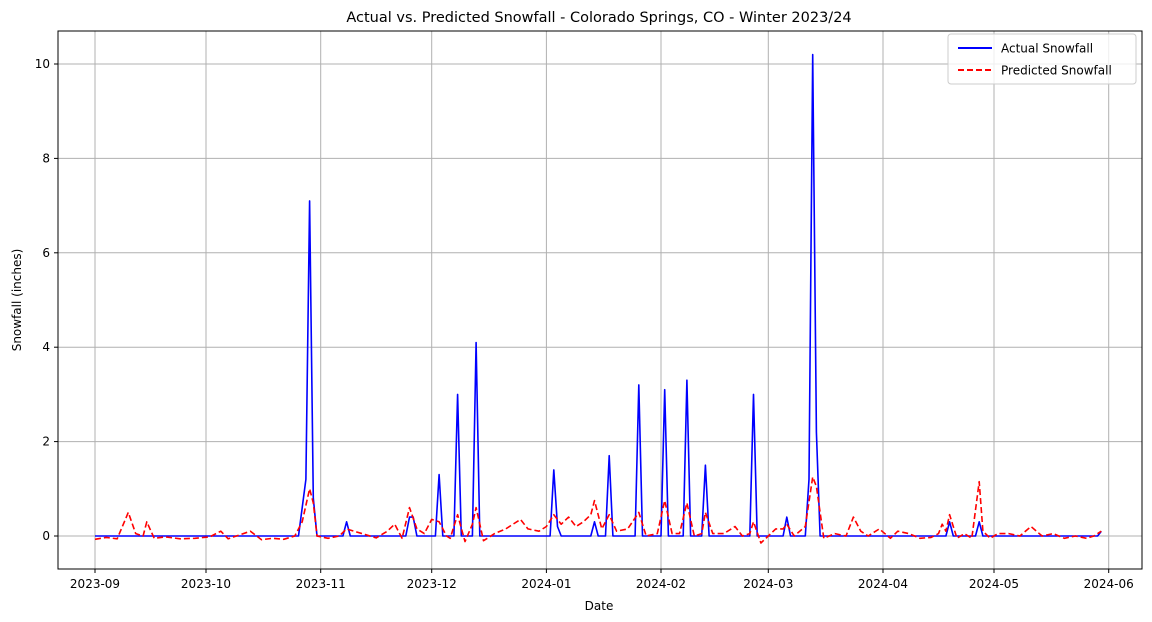 The height and width of the screenshot is (622, 1152). What do you see at coordinates (1109, 584) in the screenshot?
I see `x-tick-label: 2024-06` at bounding box center [1109, 584].